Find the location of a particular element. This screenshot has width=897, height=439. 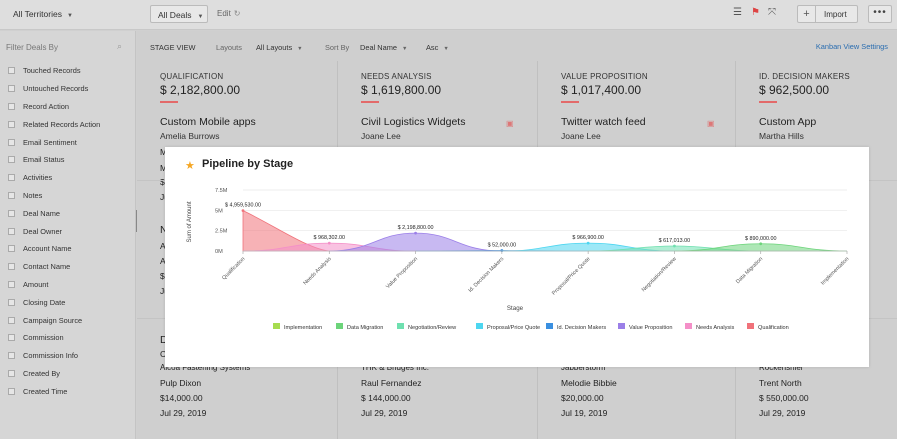

chart-view-icon: ⤧ is located at coordinates (772, 12).